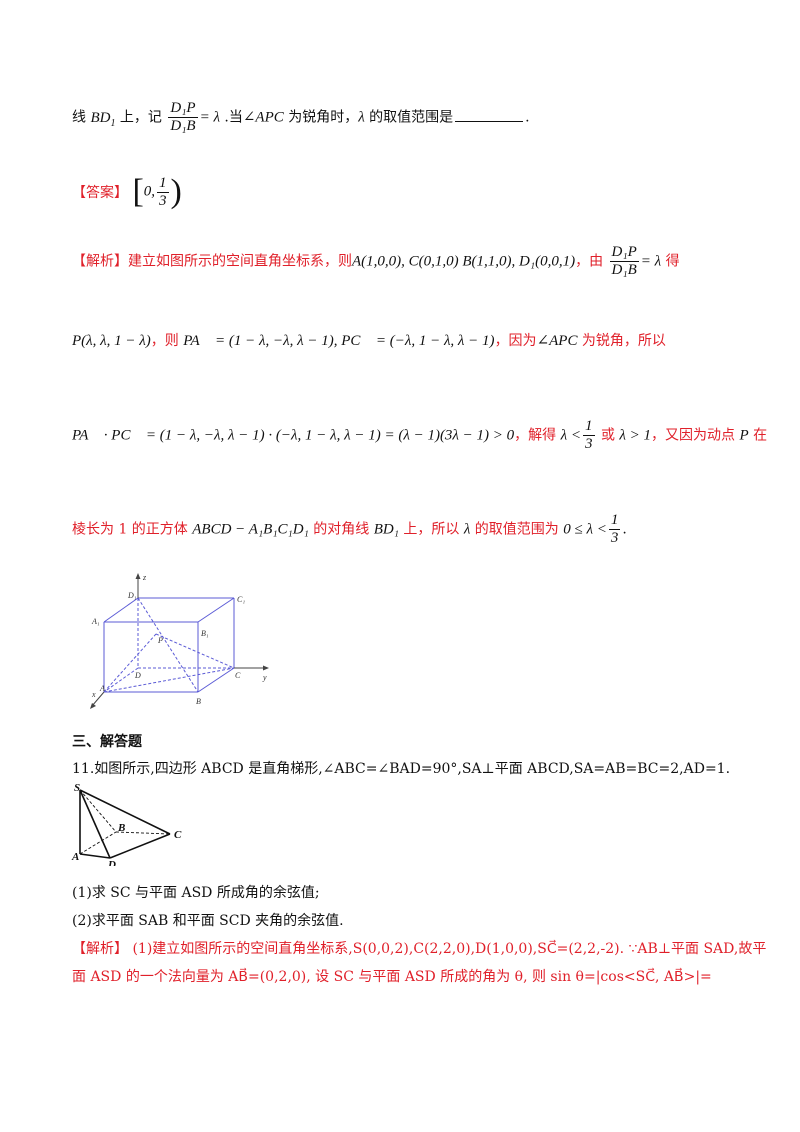 The height and width of the screenshot is (1132, 800). What do you see at coordinates (651, 261) in the screenshot?
I see `analysis-eq: = λ` at bounding box center [651, 261].